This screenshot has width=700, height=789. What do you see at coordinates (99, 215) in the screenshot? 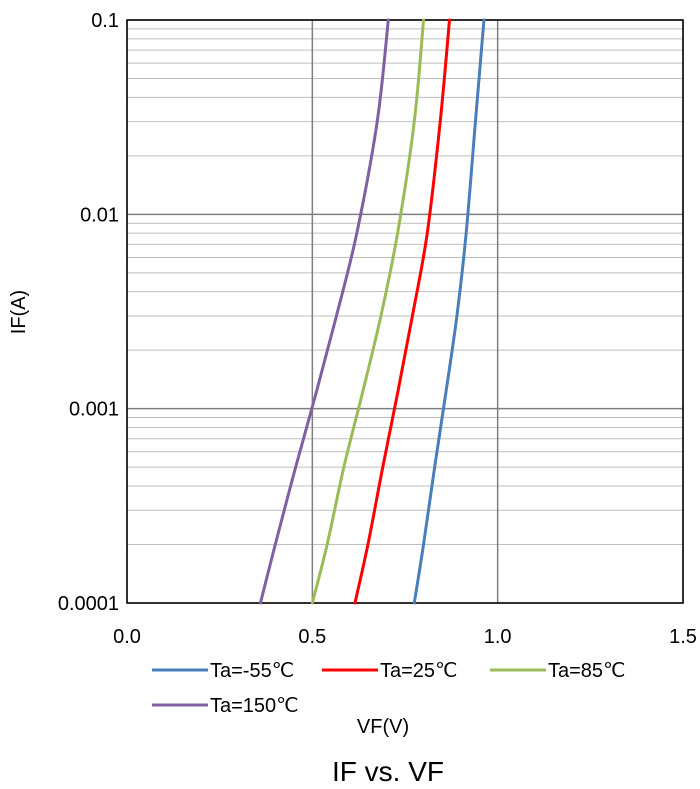
I see `y-tick-label: 0.01` at bounding box center [99, 215].